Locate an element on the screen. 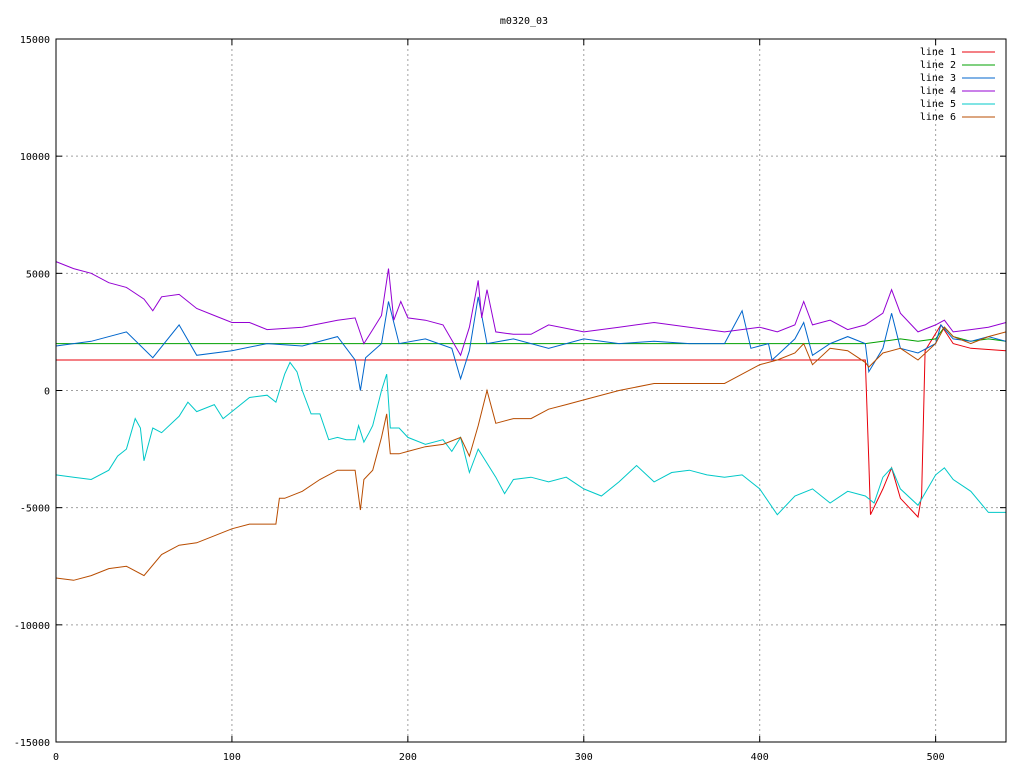 The width and height of the screenshot is (1024, 768). legend-label-1: line 1 is located at coordinates (938, 52).